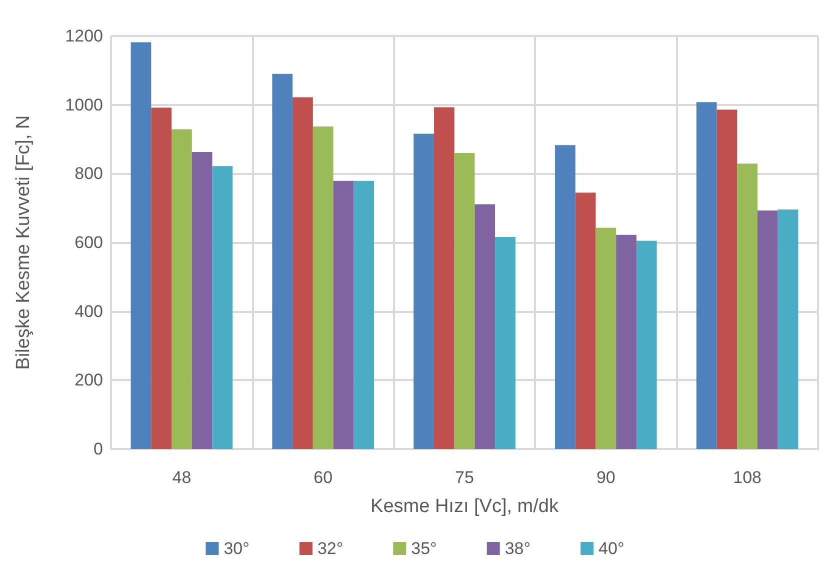 This screenshot has height=570, width=830. I want to click on legend-label: 32°, so click(330, 548).